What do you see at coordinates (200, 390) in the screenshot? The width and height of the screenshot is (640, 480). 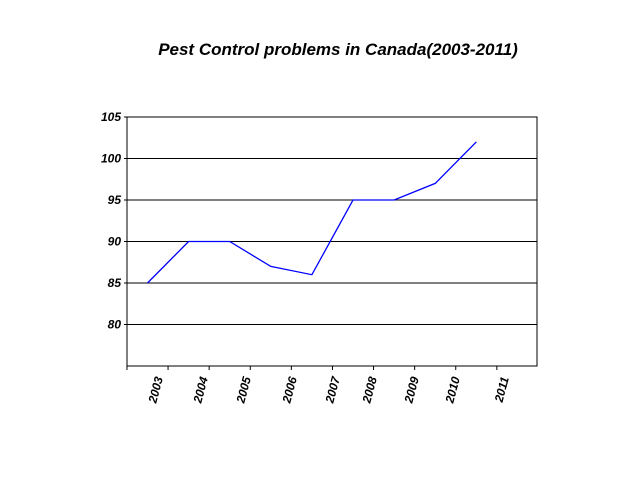 I see `x-tick-label: 2004` at bounding box center [200, 390].